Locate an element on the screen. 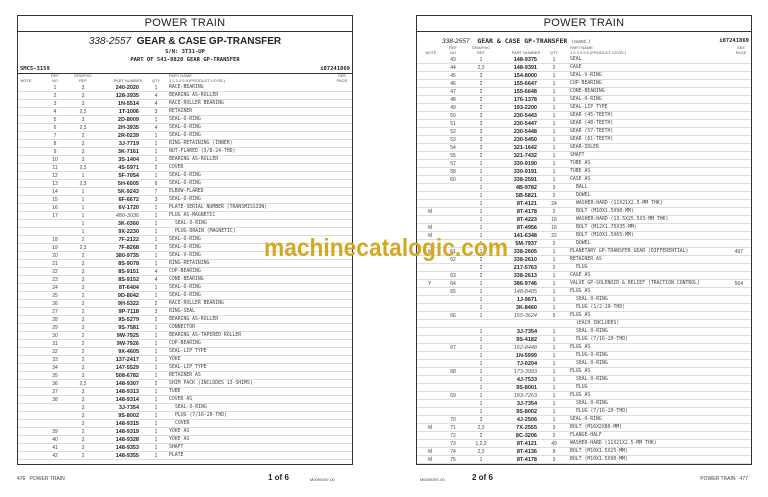 The width and height of the screenshot is (768, 497). part-number: 8T-6404 is located at coordinates (128, 288).